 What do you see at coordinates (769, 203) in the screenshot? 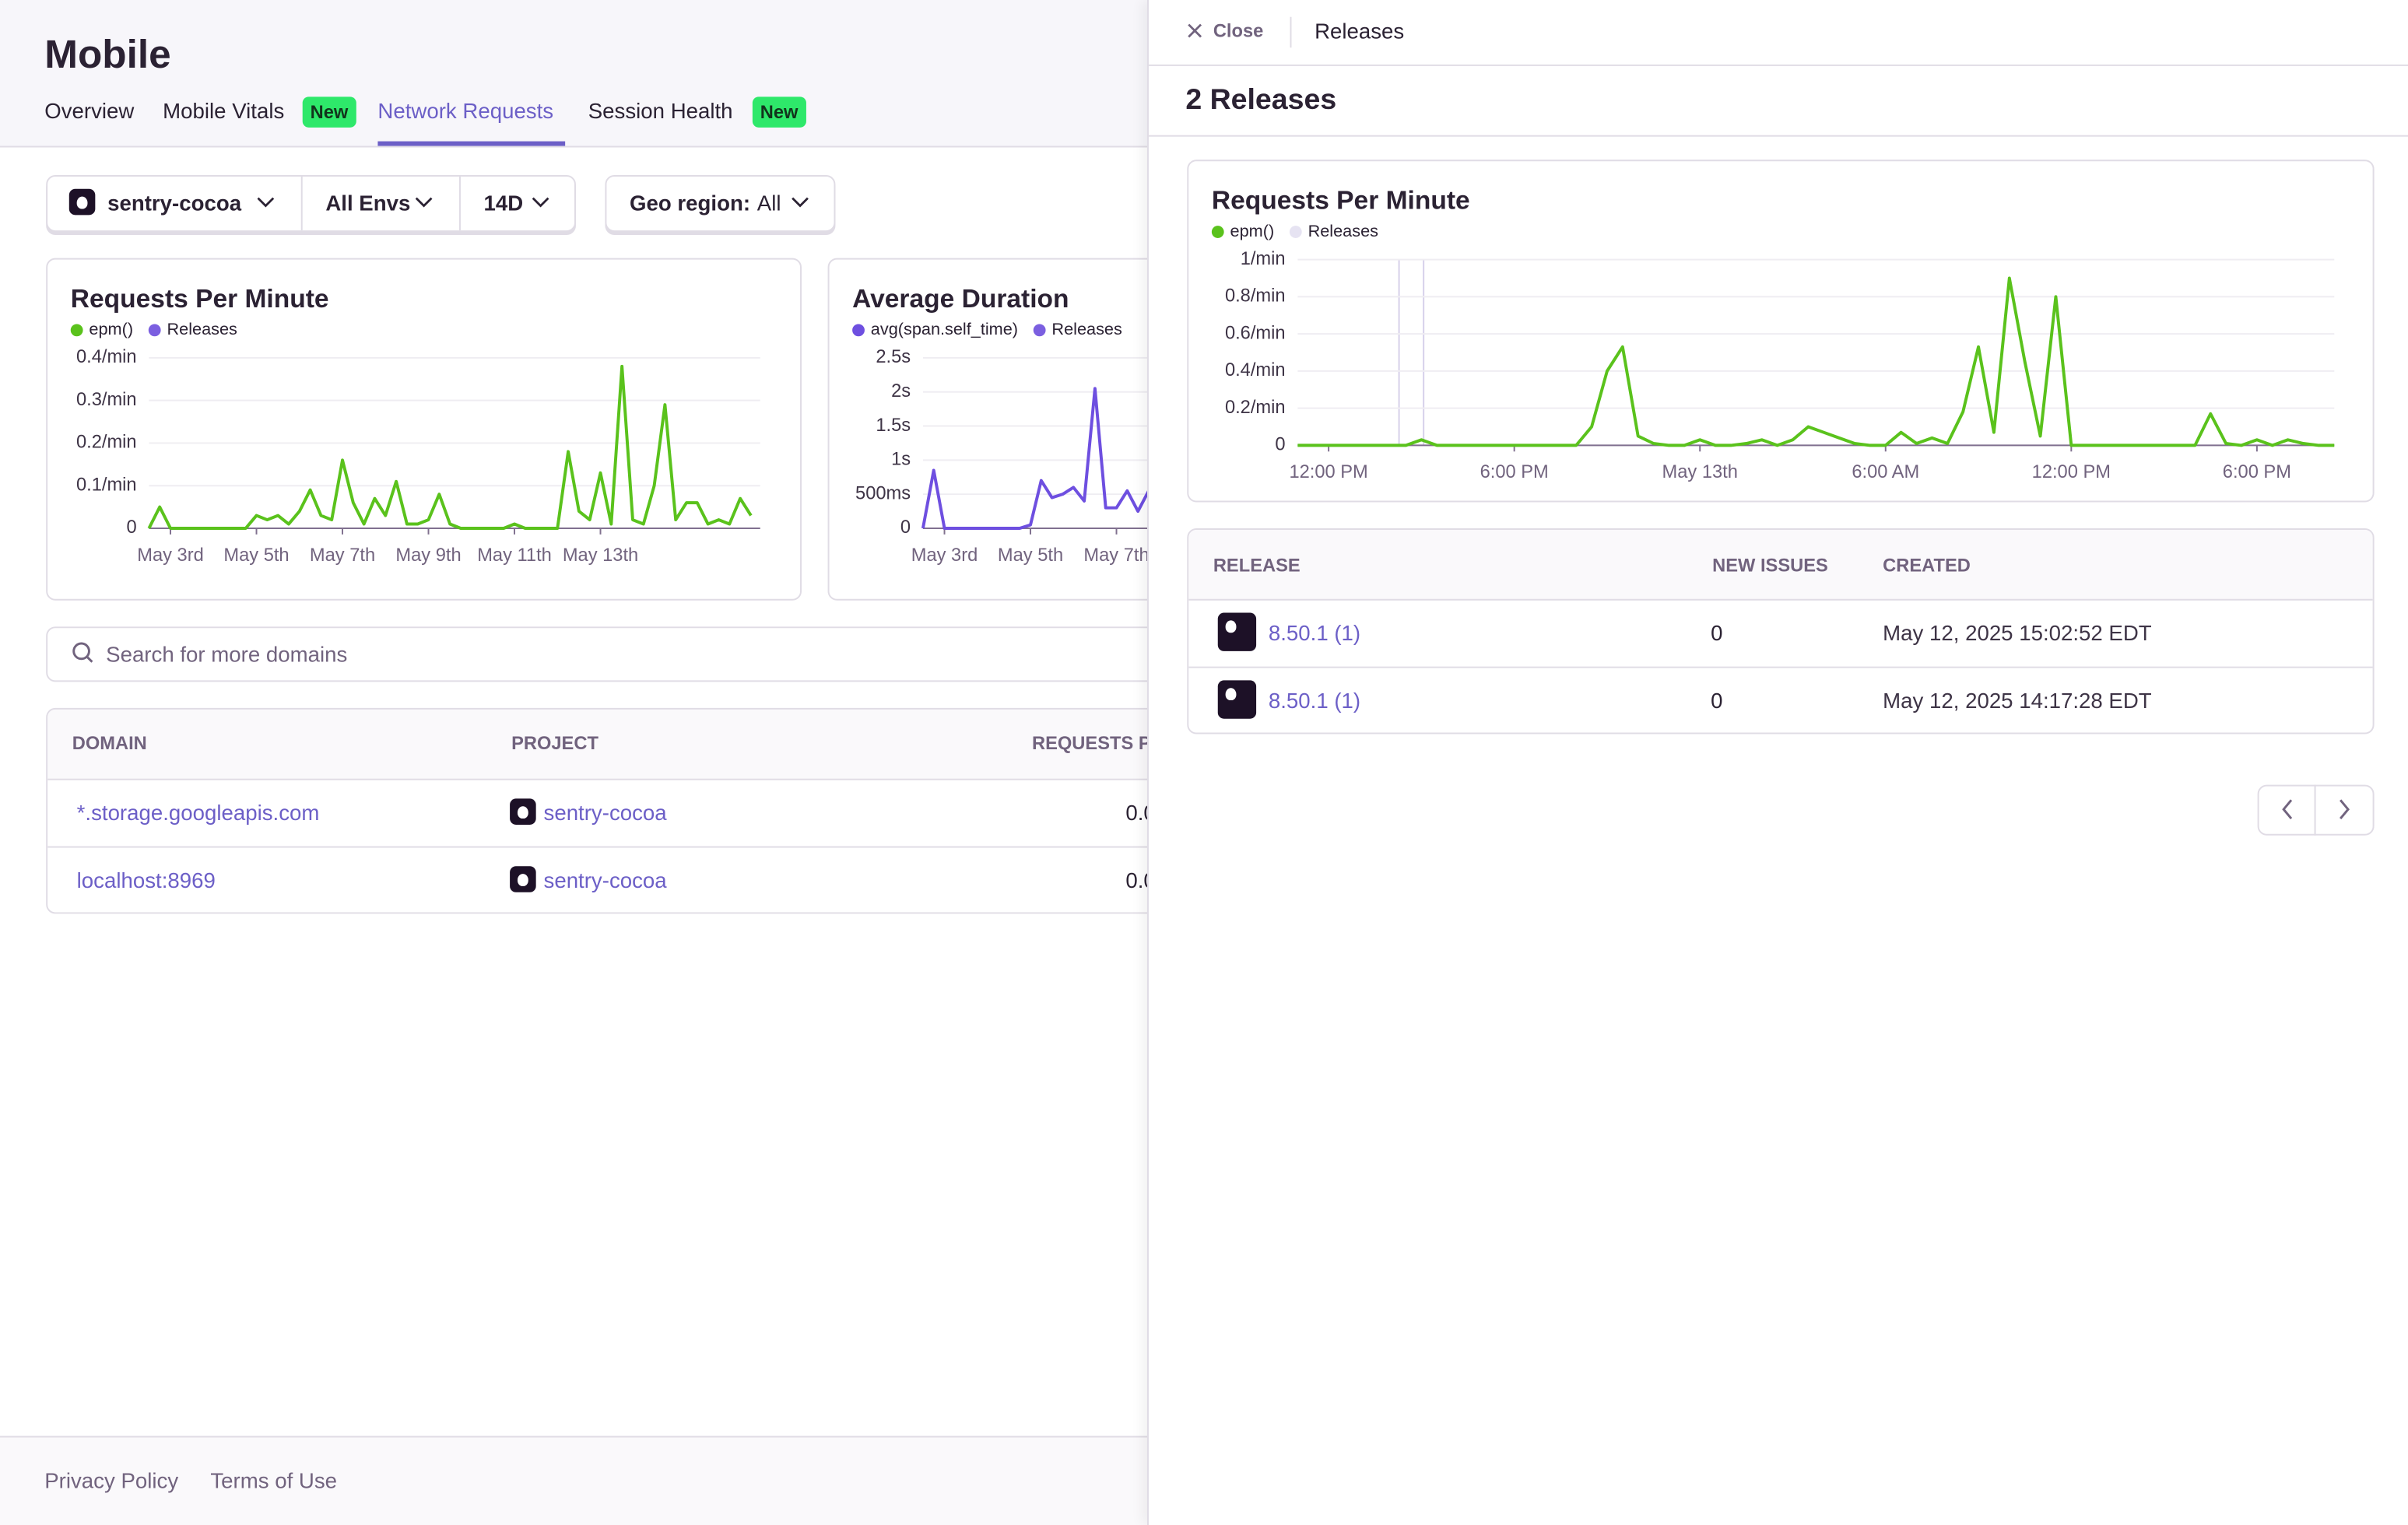
I see `geo-value: All` at bounding box center [769, 203].